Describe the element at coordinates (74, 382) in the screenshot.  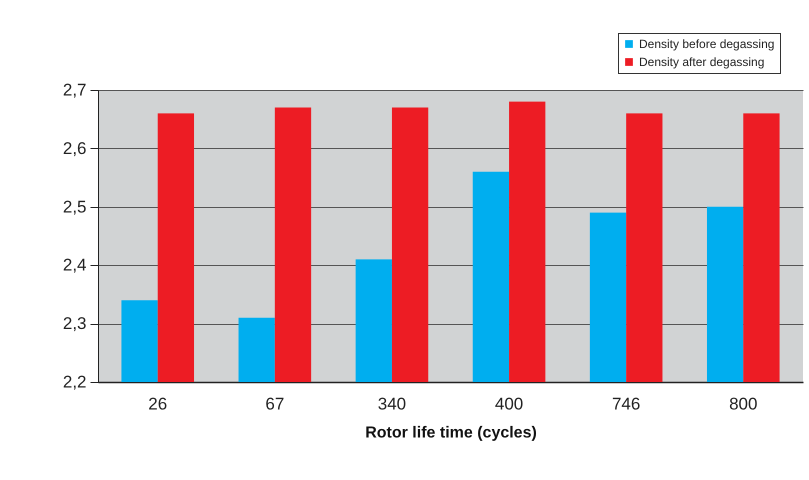
I see `y-tick-label: 2,2` at that location.